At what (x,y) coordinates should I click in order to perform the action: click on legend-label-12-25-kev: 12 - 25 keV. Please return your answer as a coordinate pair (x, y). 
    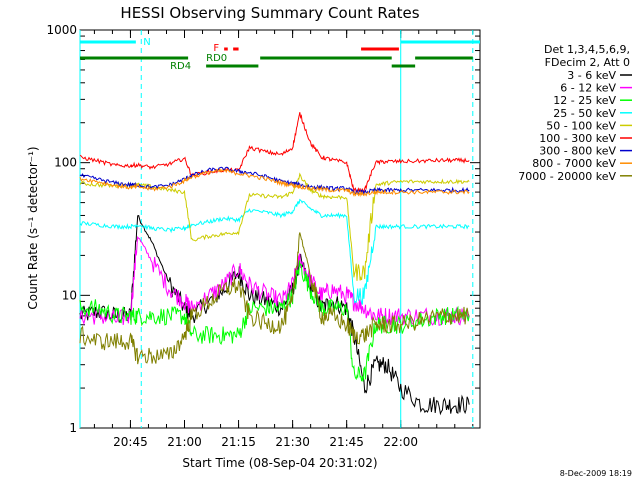
    Looking at the image, I should click on (584, 100).